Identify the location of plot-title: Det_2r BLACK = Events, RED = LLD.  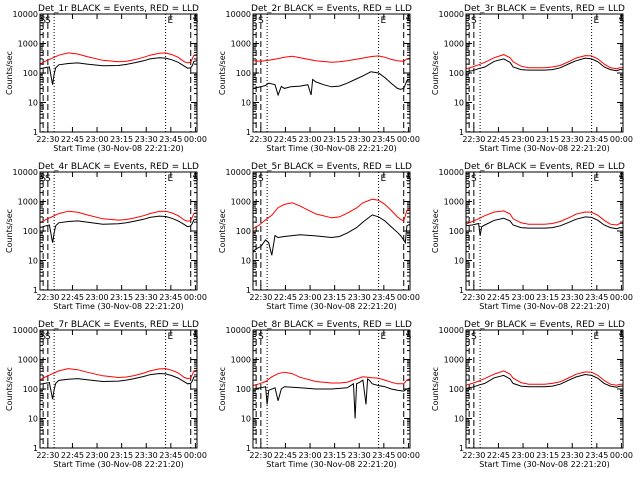
(331, 9).